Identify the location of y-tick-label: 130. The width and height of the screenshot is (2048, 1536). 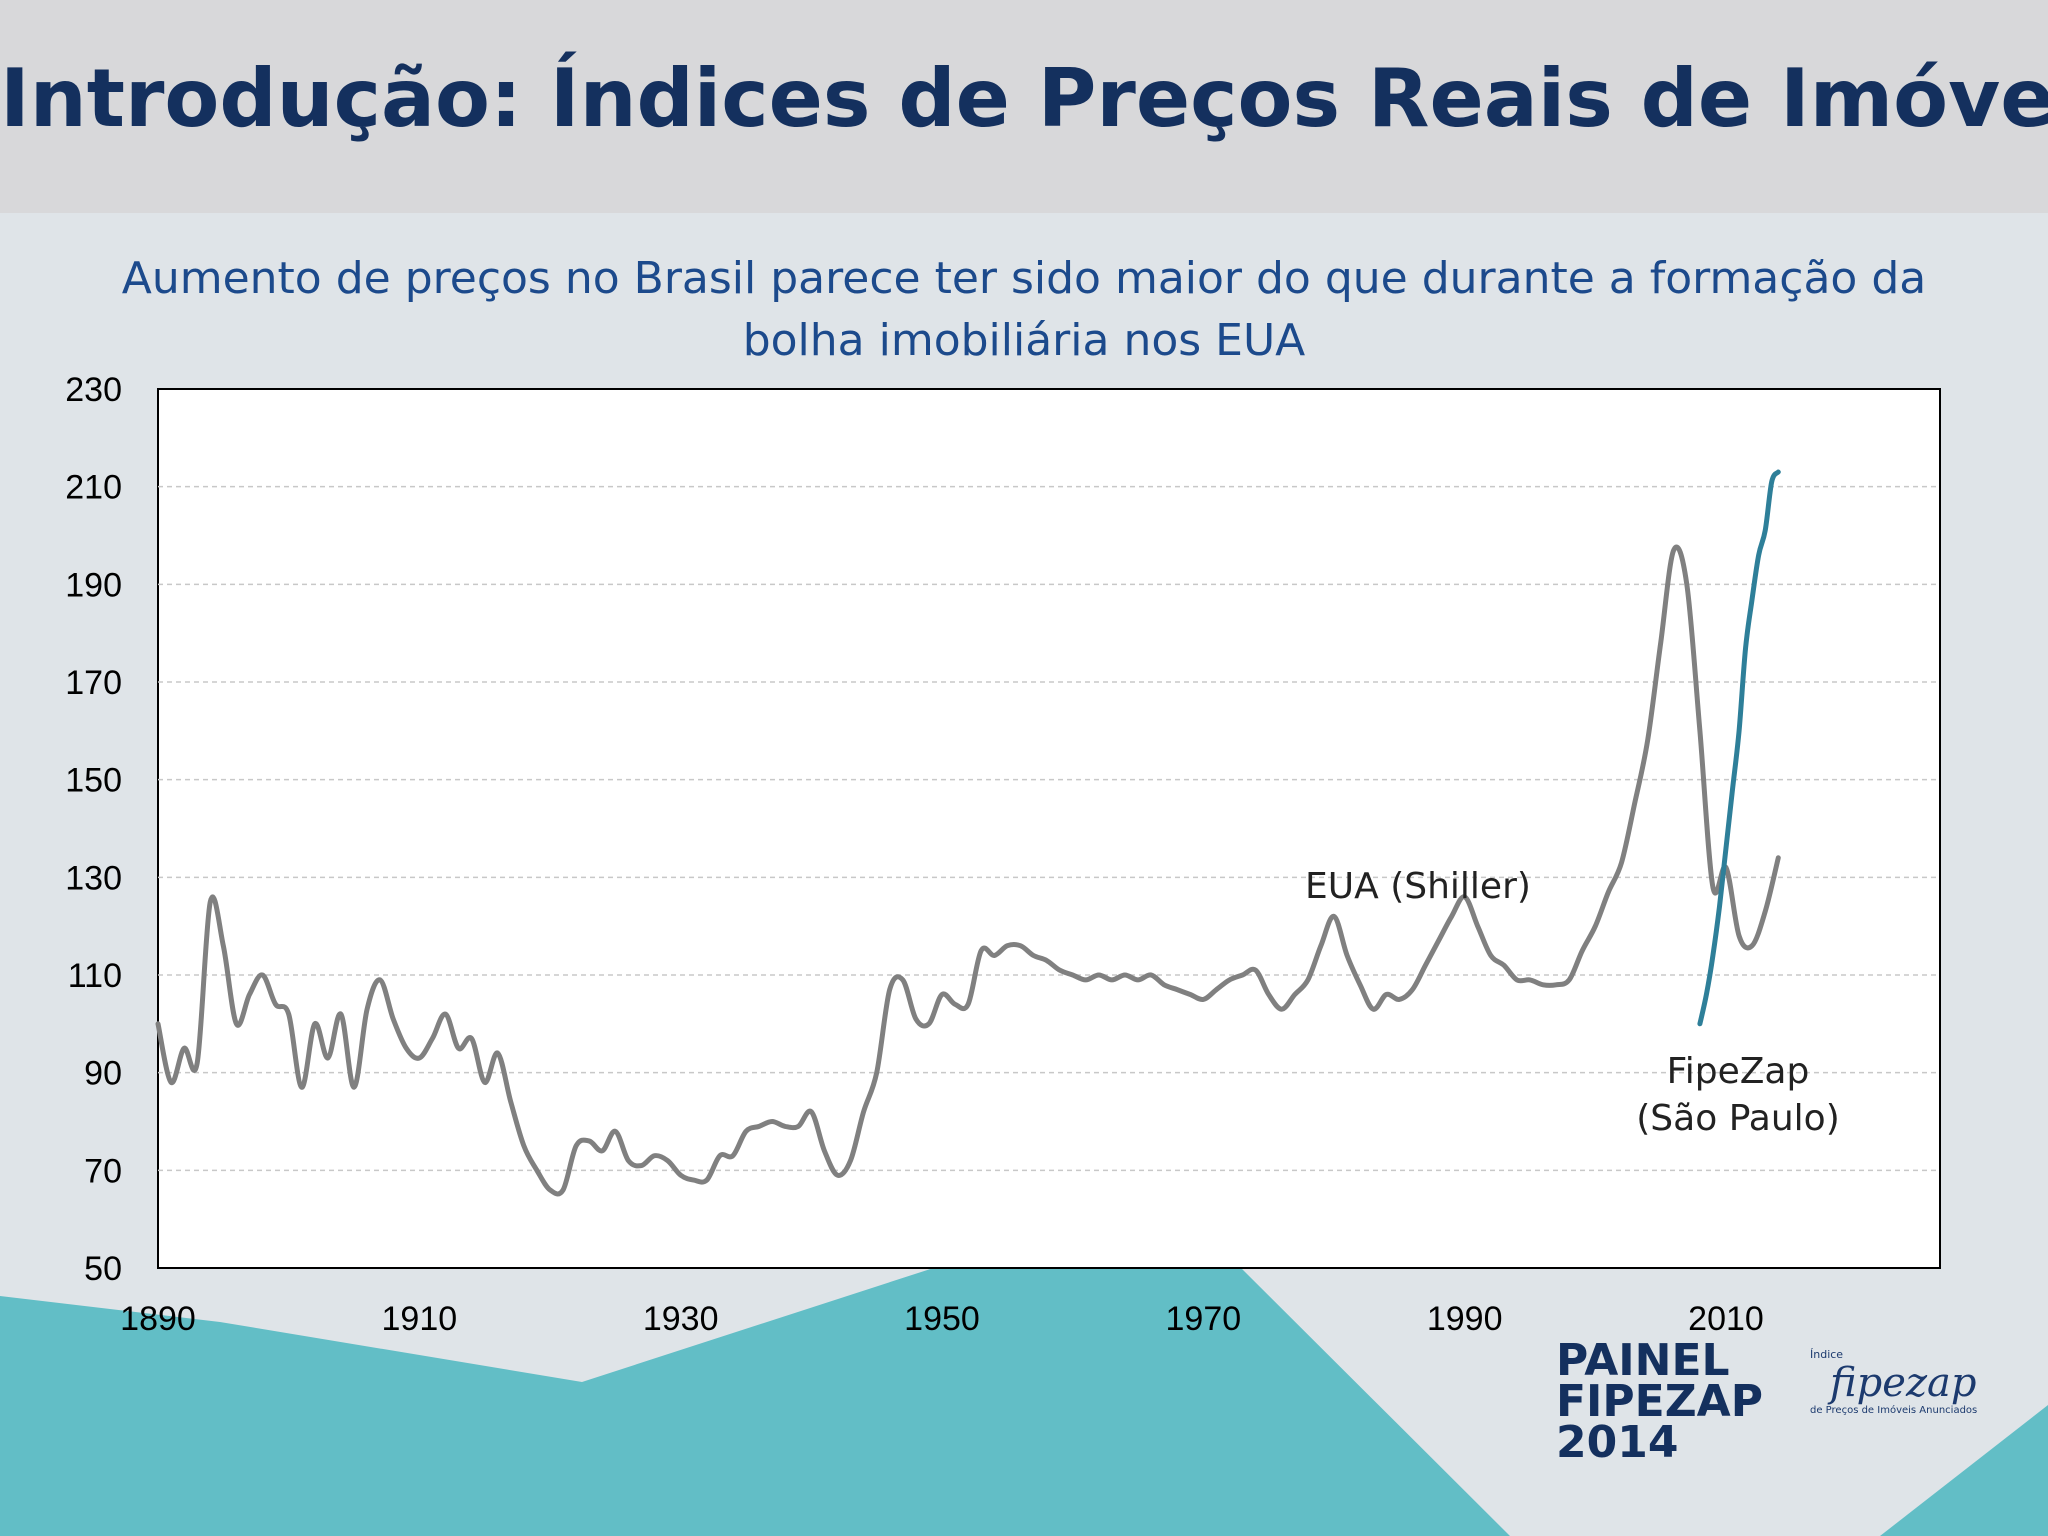
(93, 878).